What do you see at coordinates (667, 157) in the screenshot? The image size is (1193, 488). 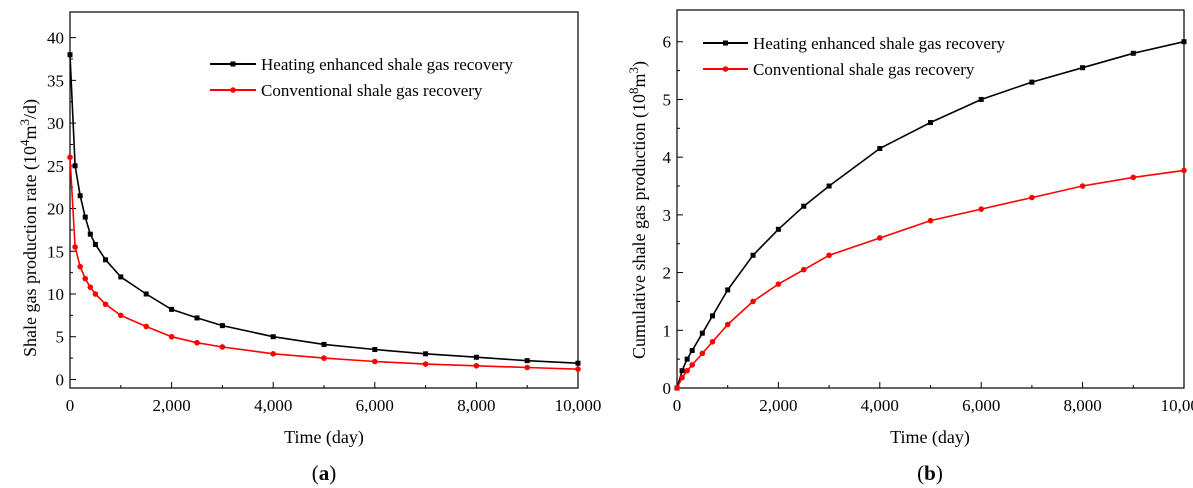 I see `panel-b-y-tick-label: 4` at bounding box center [667, 157].